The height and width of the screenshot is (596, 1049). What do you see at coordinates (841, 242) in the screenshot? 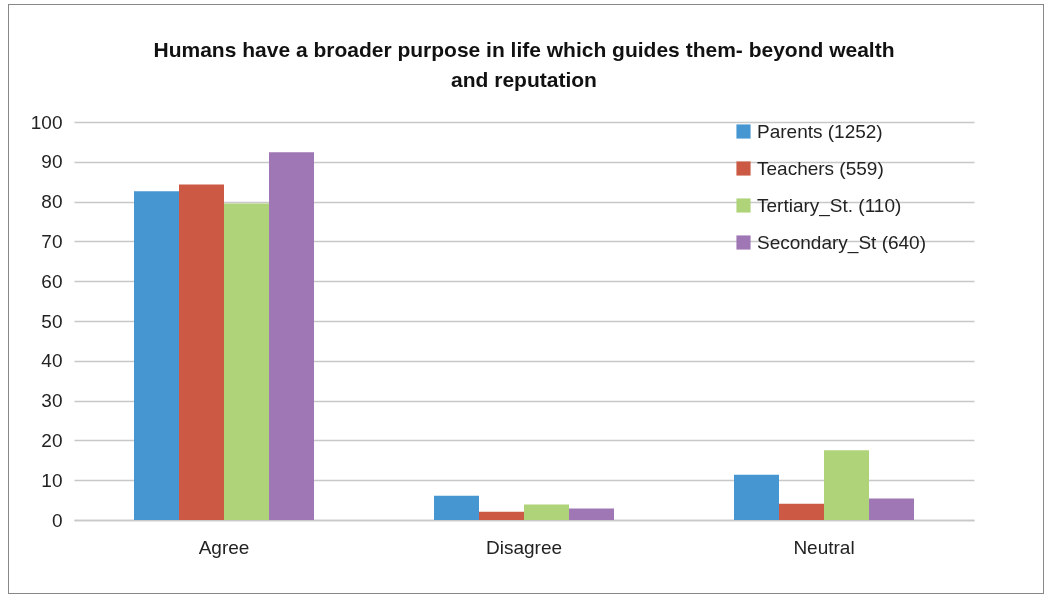
I see `legend-label: Secondary_St (640)` at bounding box center [841, 242].